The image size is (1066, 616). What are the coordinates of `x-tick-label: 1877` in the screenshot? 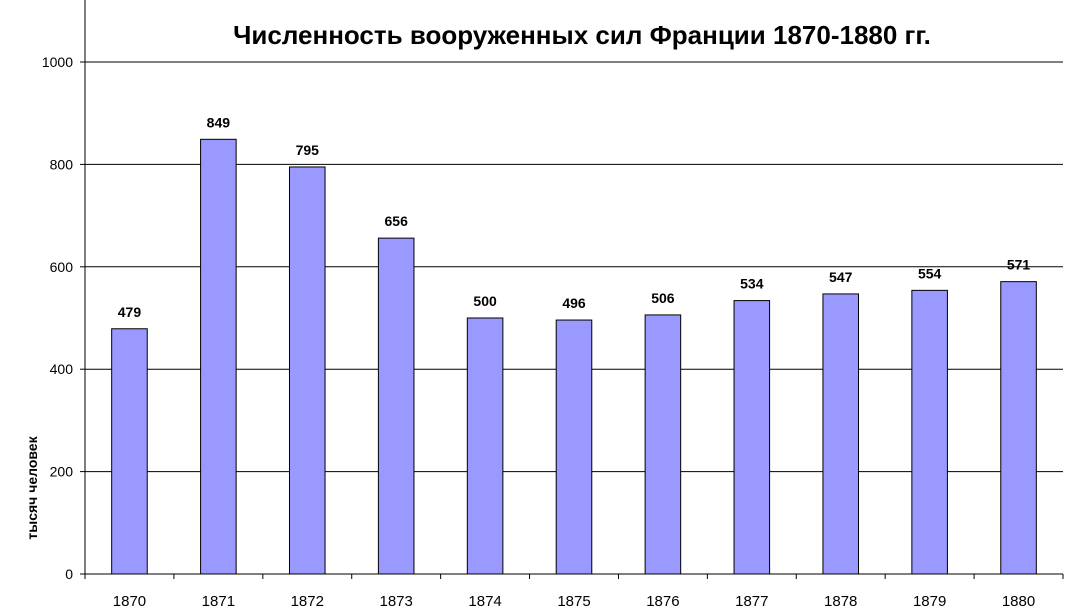 It's located at (751, 601).